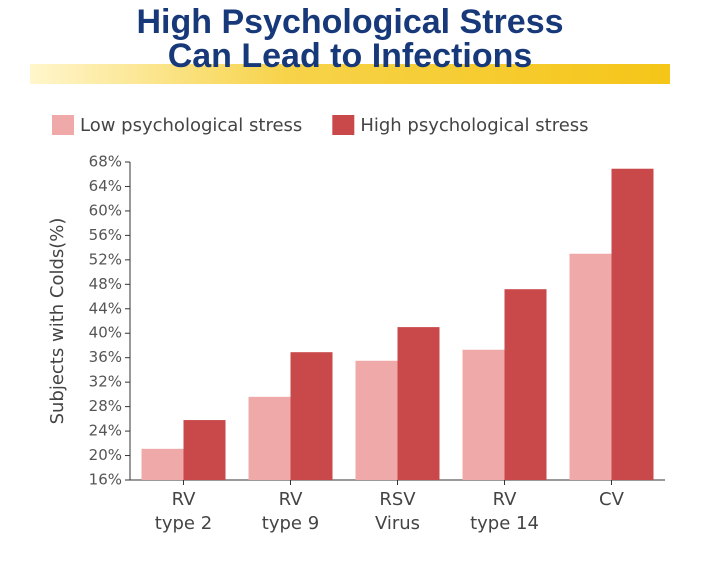 Image resolution: width=701 pixels, height=572 pixels. I want to click on y-tick-label: 28%, so click(105, 406).